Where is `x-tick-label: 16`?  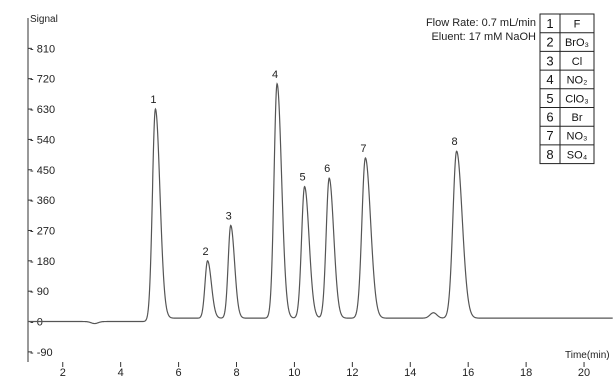
x-tick-label: 16 is located at coordinates (468, 373).